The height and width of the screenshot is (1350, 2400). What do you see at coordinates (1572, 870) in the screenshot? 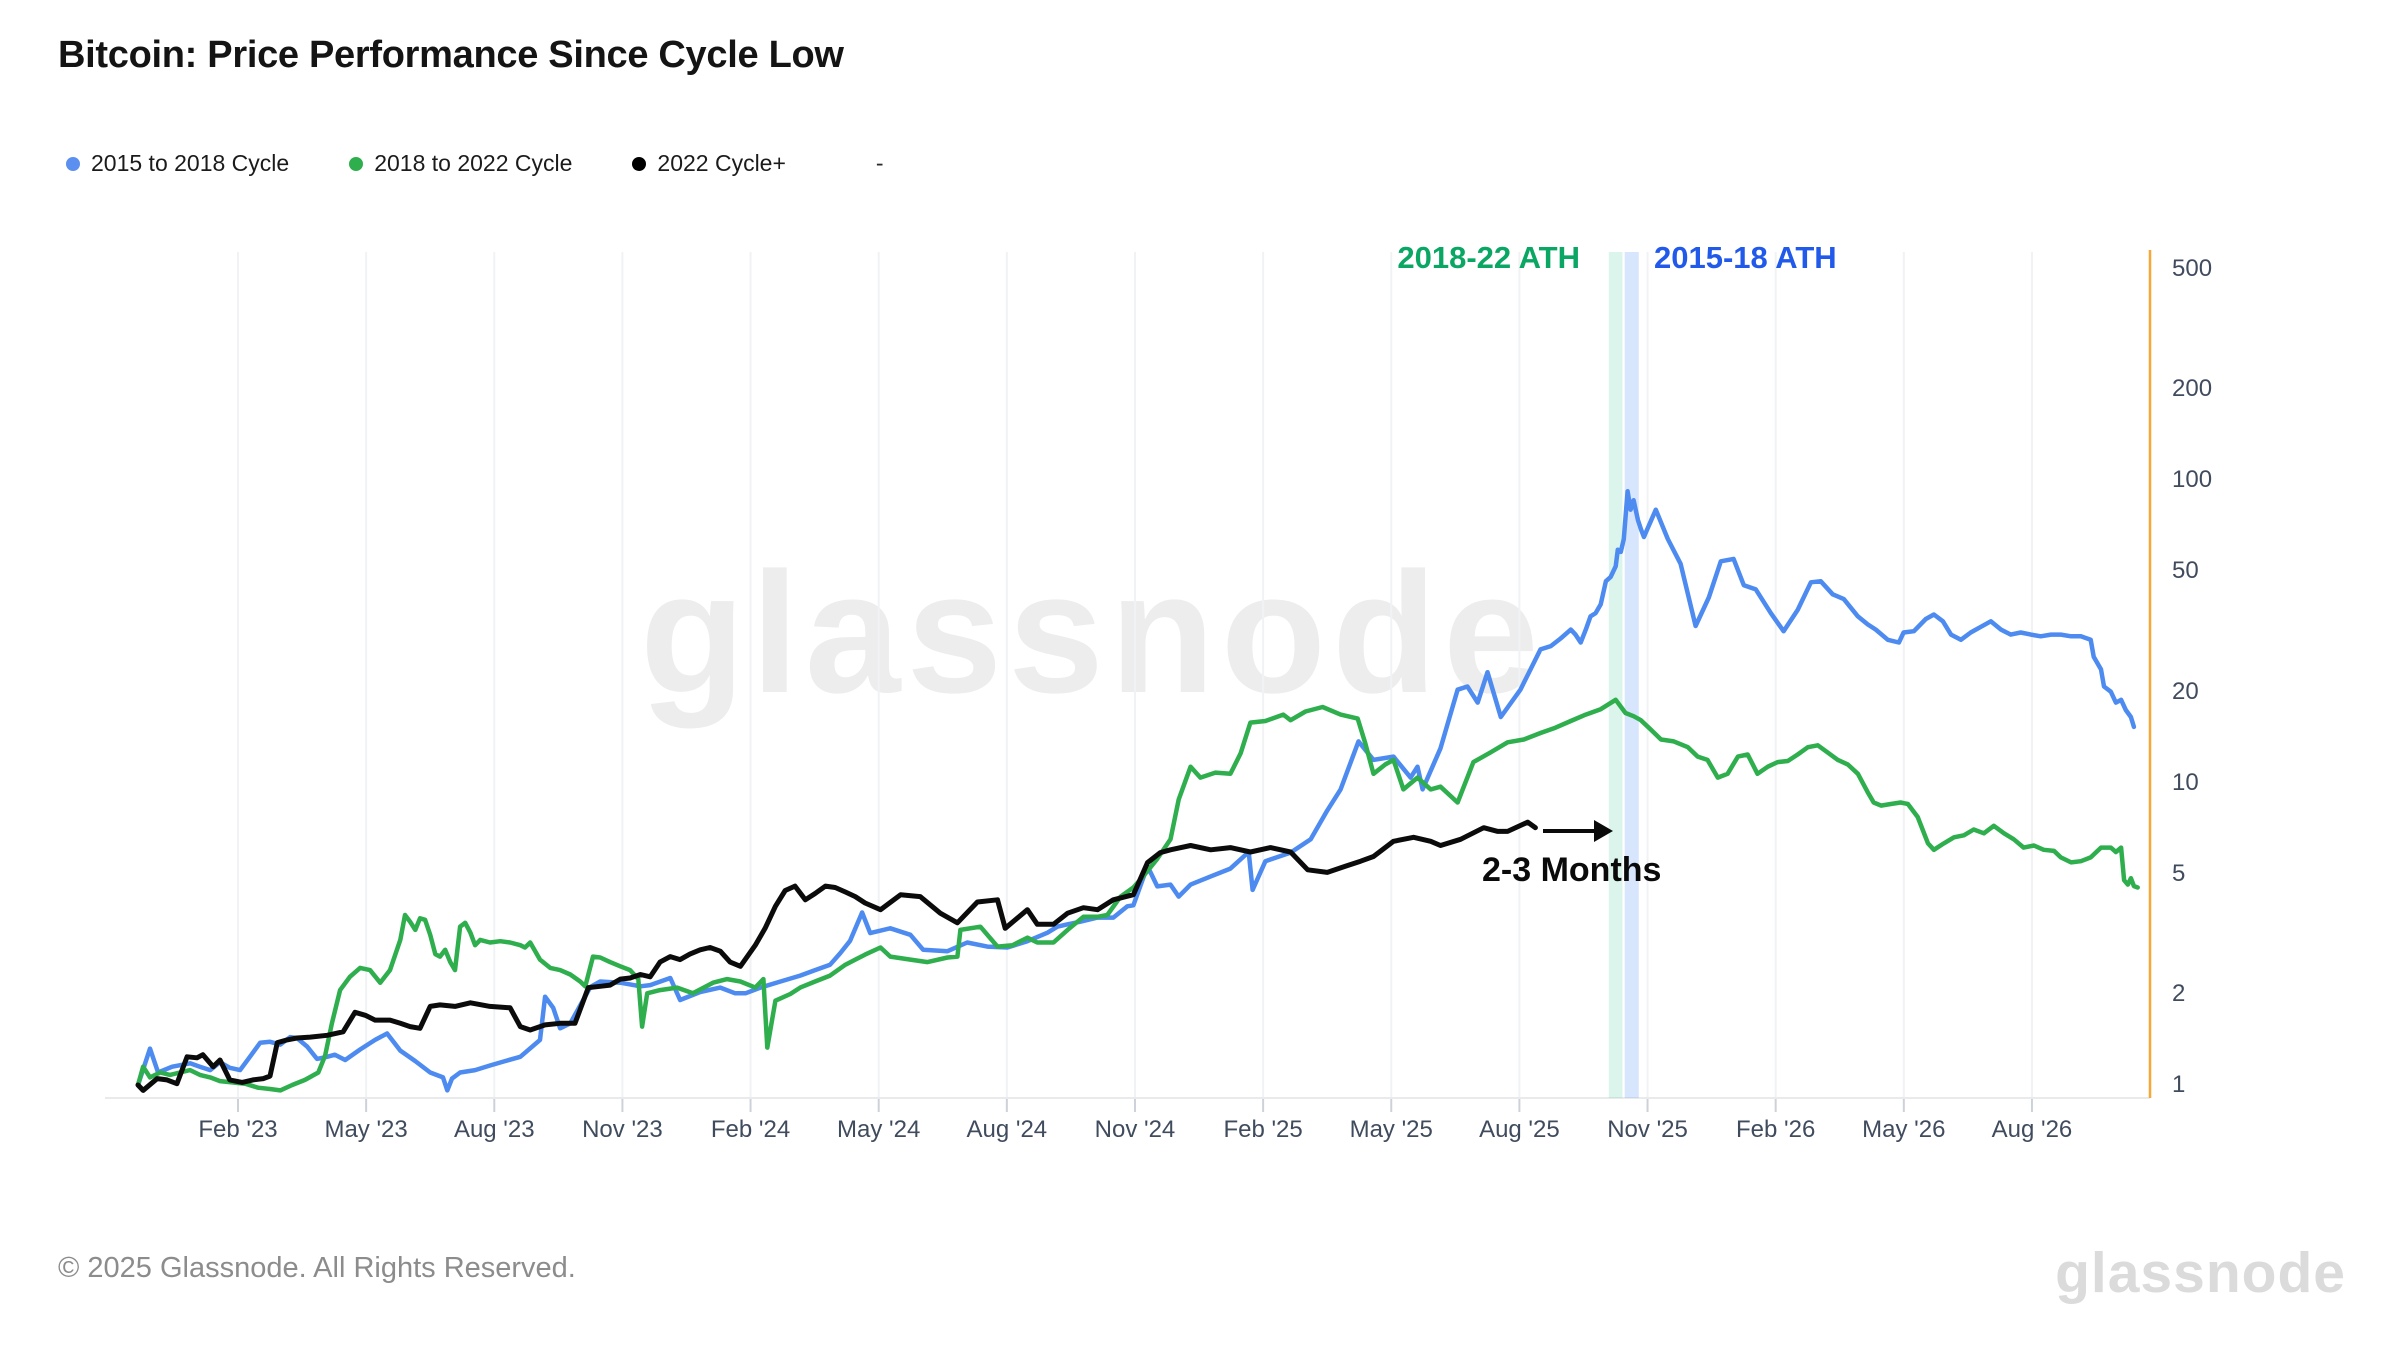
I see `annotation-2-3-months: 2-3 Months` at bounding box center [1572, 870].